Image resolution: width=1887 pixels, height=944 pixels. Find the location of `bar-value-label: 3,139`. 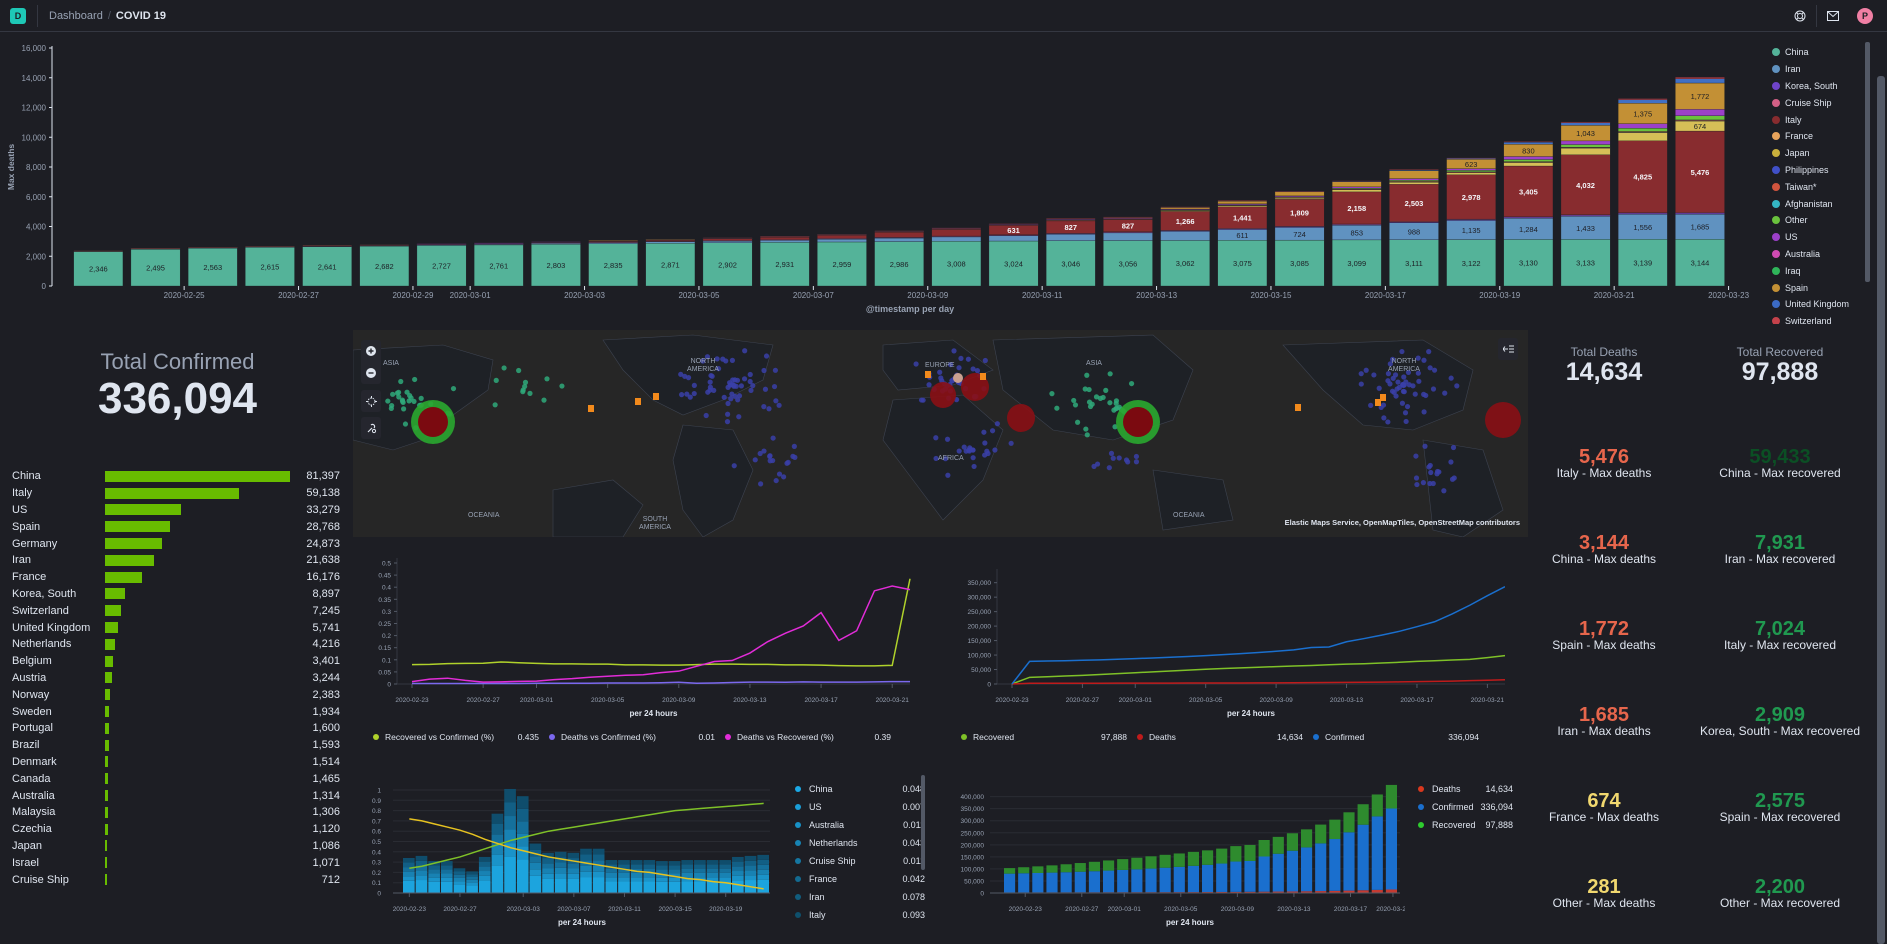

bar-value-label: 3,139 is located at coordinates (1642, 263).